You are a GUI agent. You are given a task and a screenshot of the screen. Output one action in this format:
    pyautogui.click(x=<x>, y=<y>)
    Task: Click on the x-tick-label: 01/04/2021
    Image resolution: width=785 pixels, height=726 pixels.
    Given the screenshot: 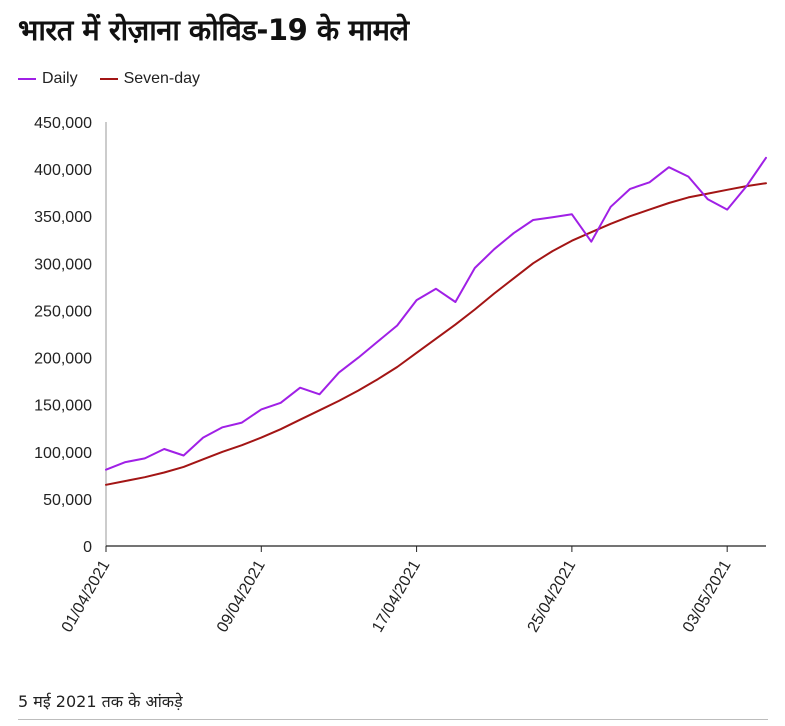 What is the action you would take?
    pyautogui.click(x=86, y=596)
    